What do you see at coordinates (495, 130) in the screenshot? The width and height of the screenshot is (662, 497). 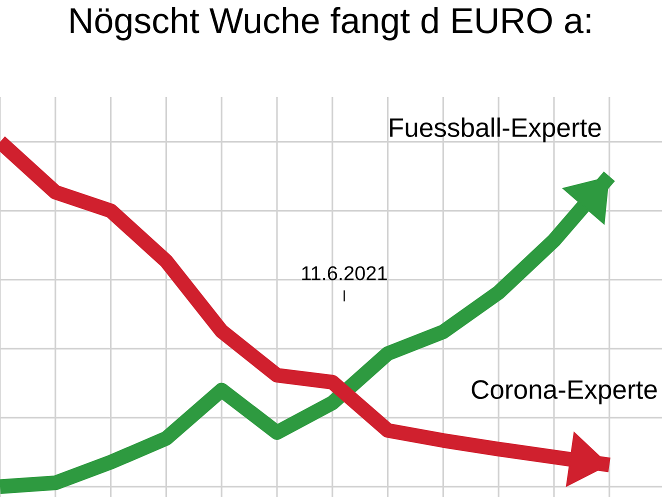 I see `series-label: Fuessball-Experte` at bounding box center [495, 130].